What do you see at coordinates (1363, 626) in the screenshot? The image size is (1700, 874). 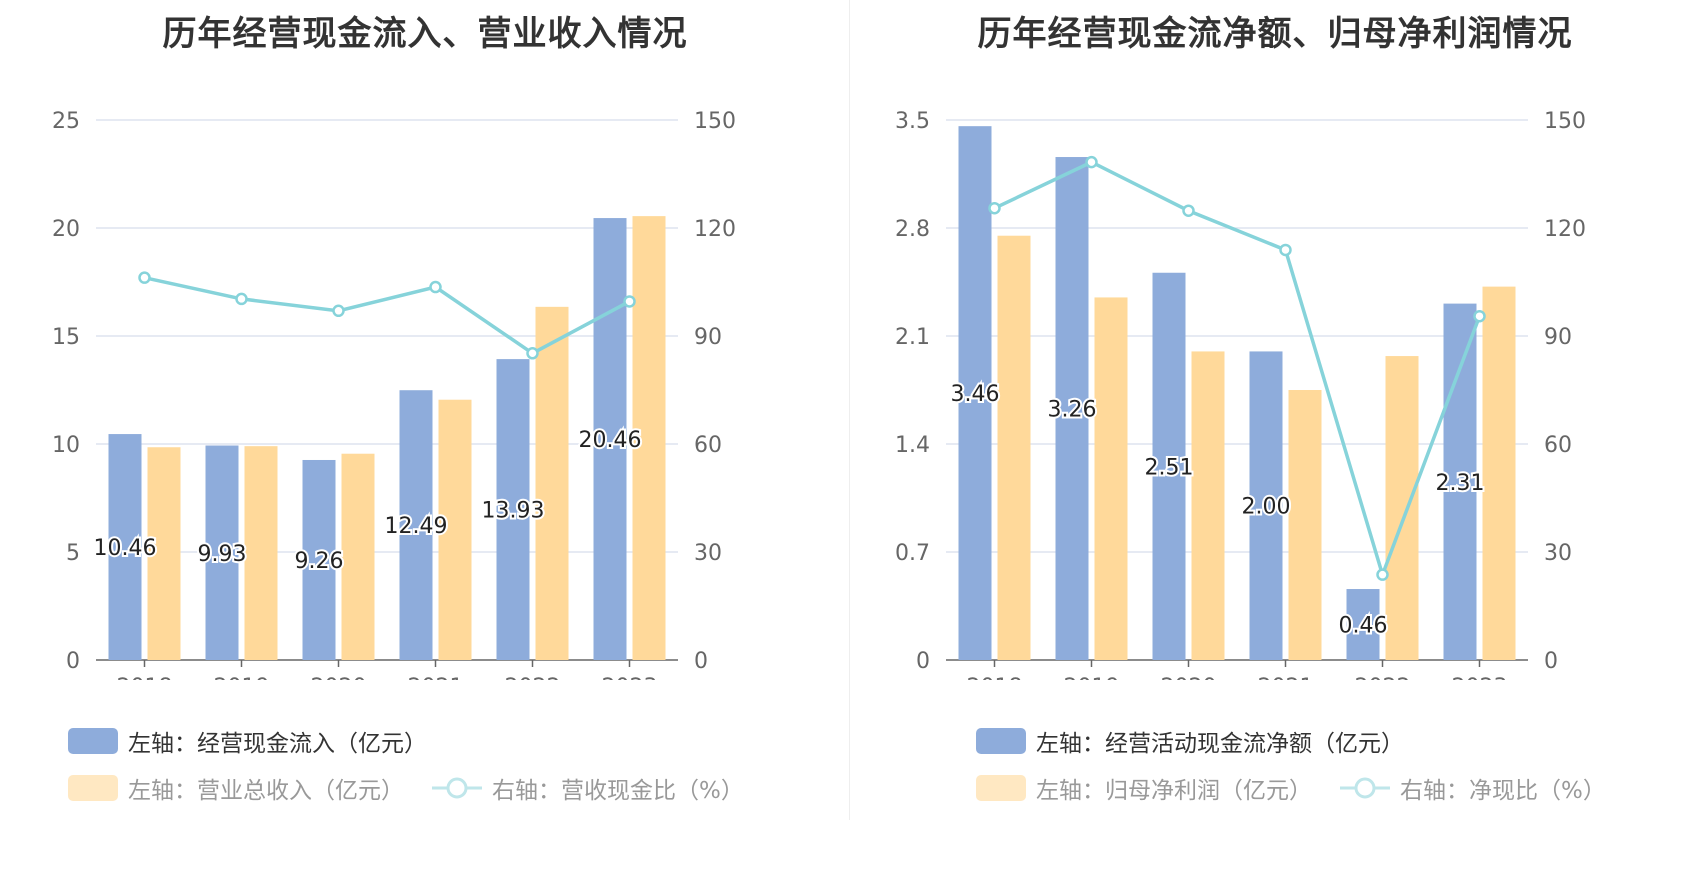 I see `data-label-2022: 0.46` at bounding box center [1363, 626].